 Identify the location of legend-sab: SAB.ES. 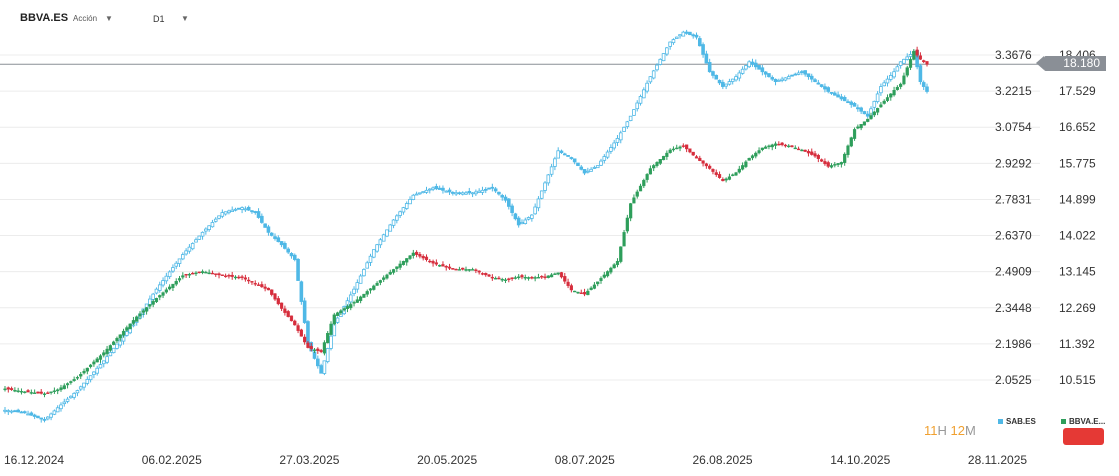
(1017, 421).